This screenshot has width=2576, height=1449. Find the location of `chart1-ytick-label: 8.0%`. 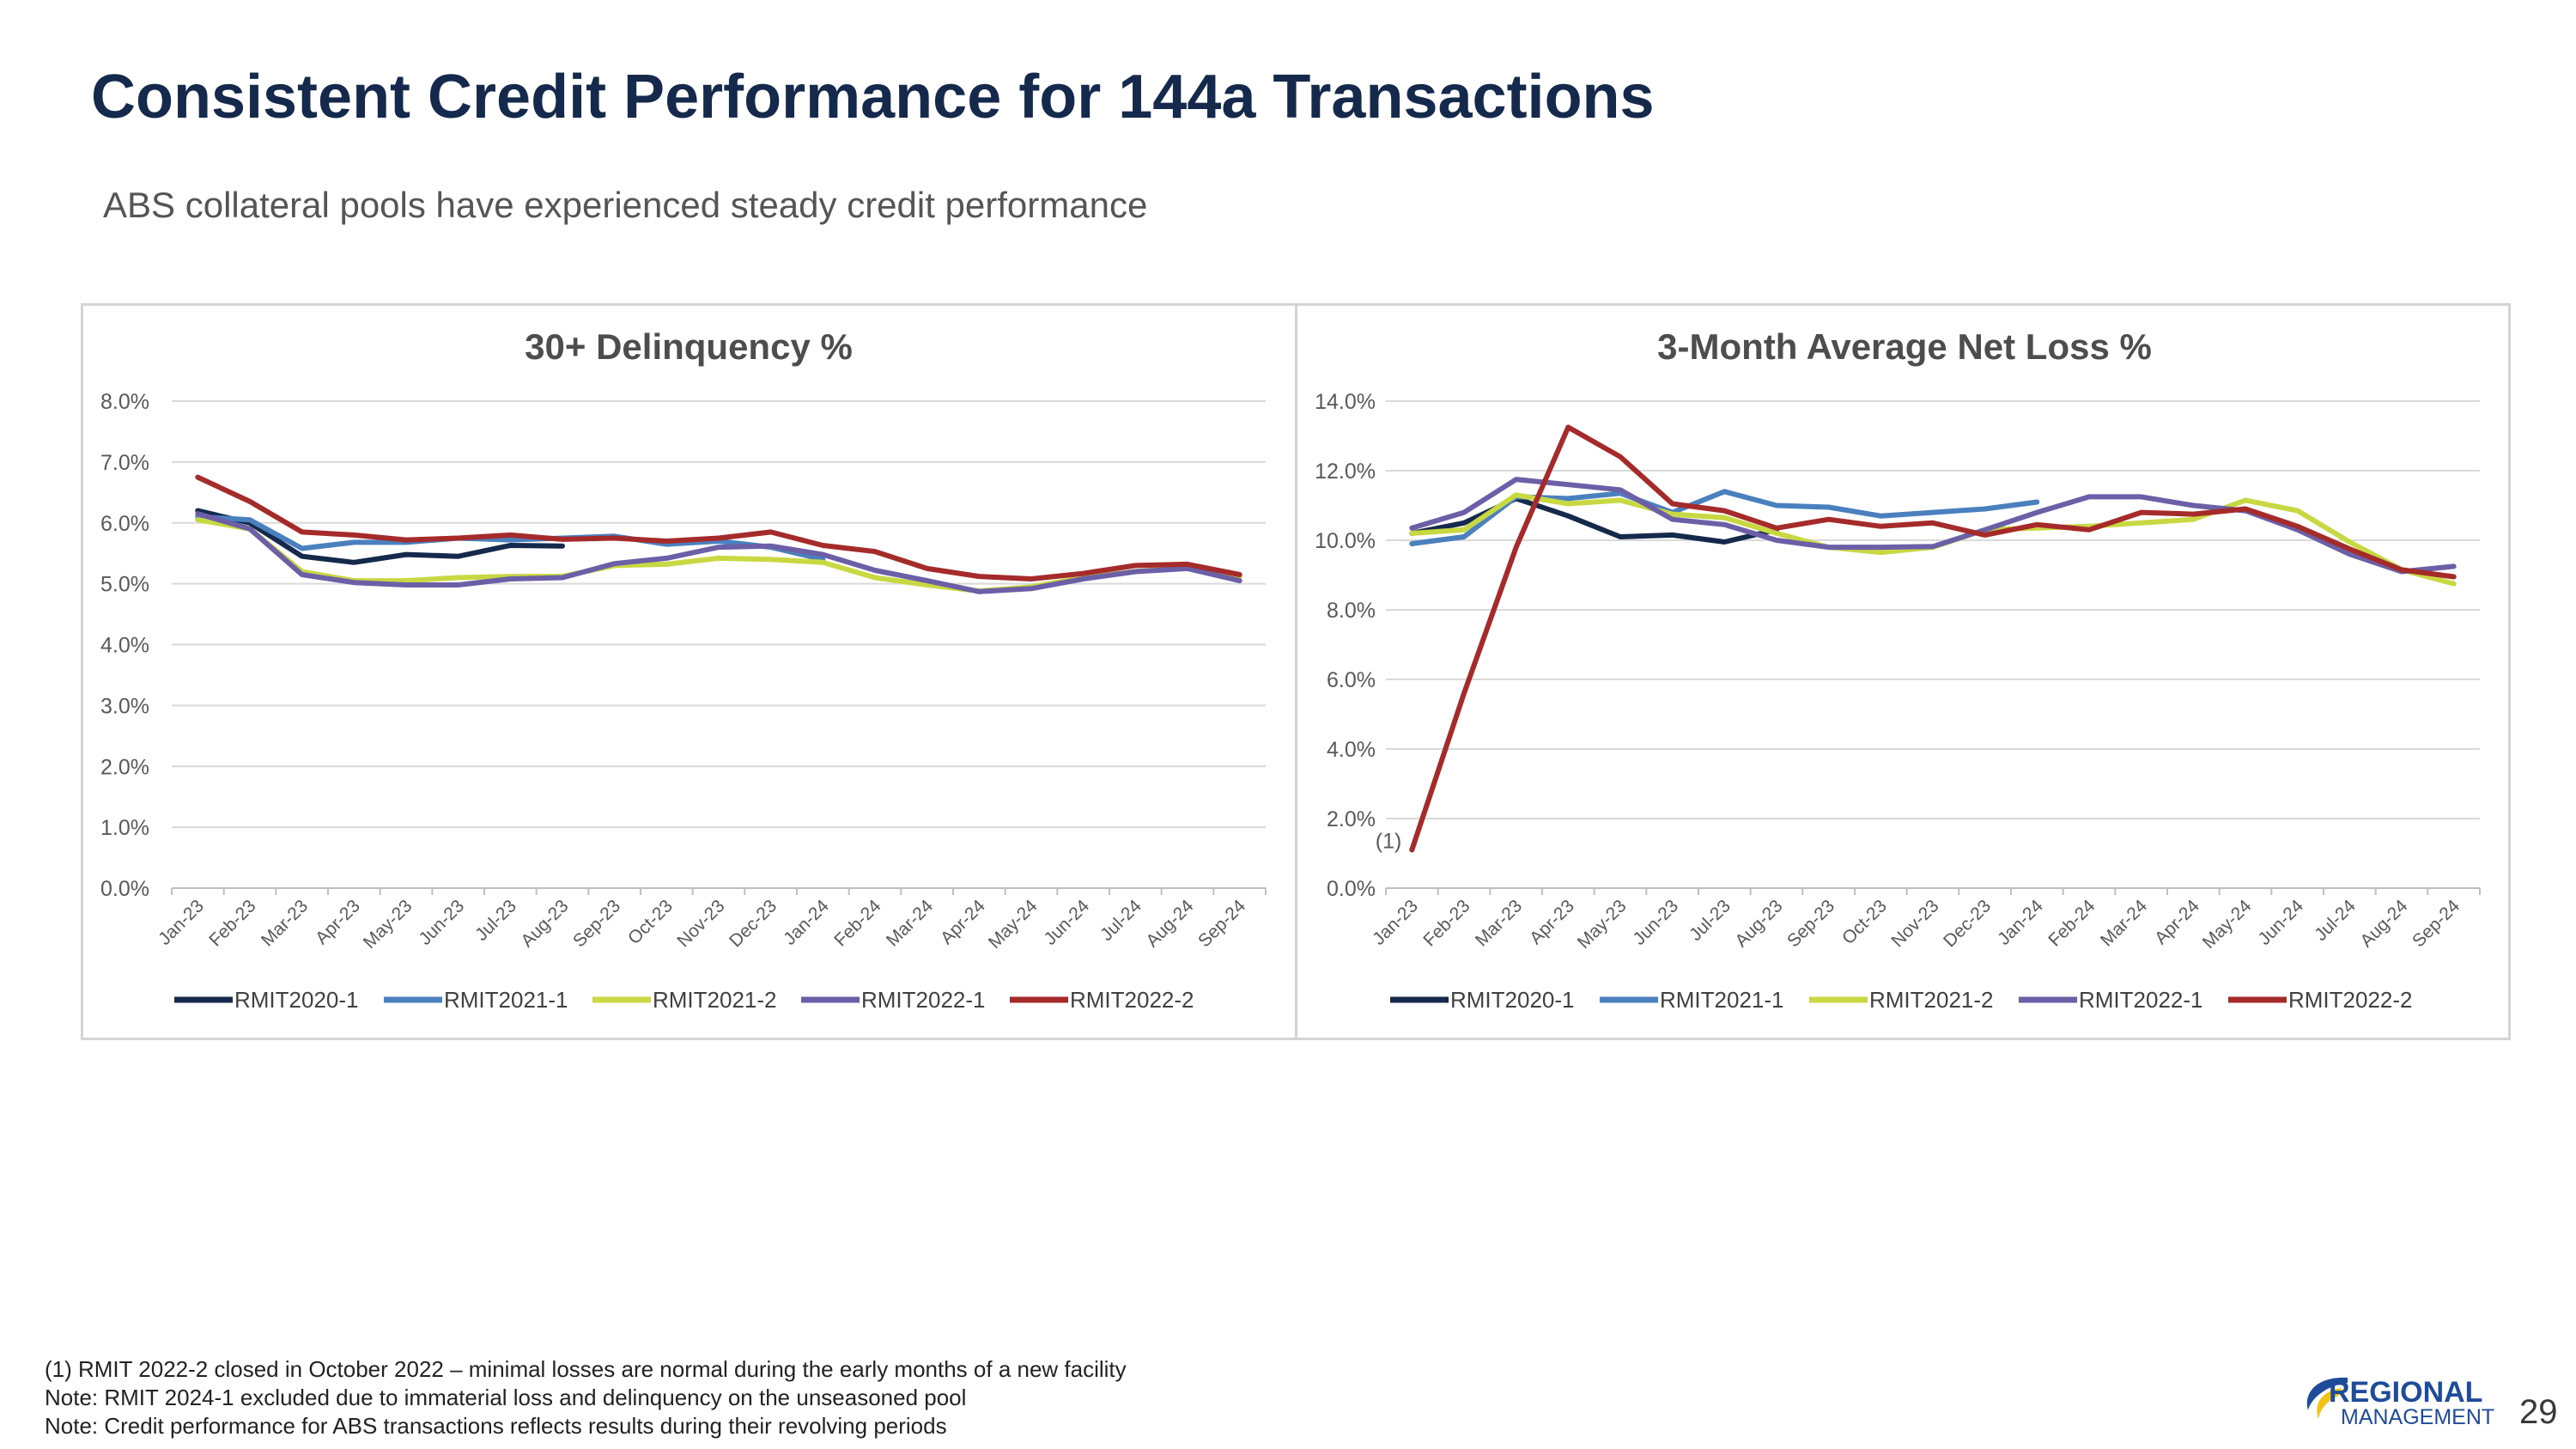

chart1-ytick-label: 8.0% is located at coordinates (124, 402).